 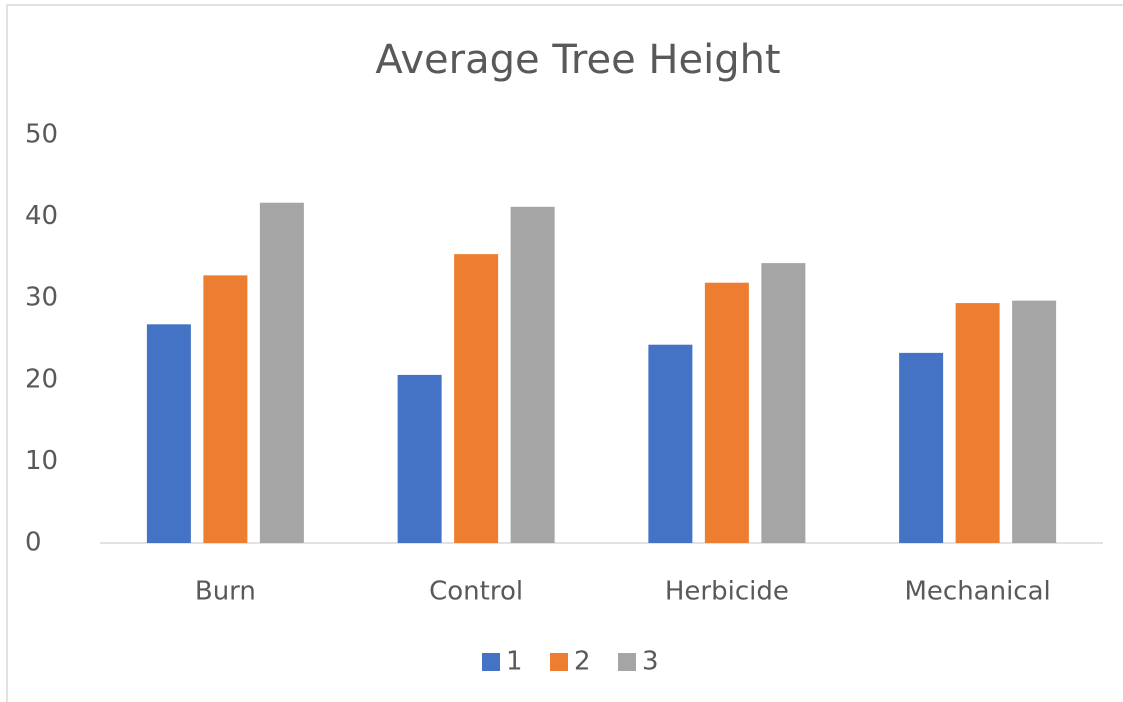 What do you see at coordinates (41, 216) in the screenshot?
I see `y-tick-label: 40` at bounding box center [41, 216].